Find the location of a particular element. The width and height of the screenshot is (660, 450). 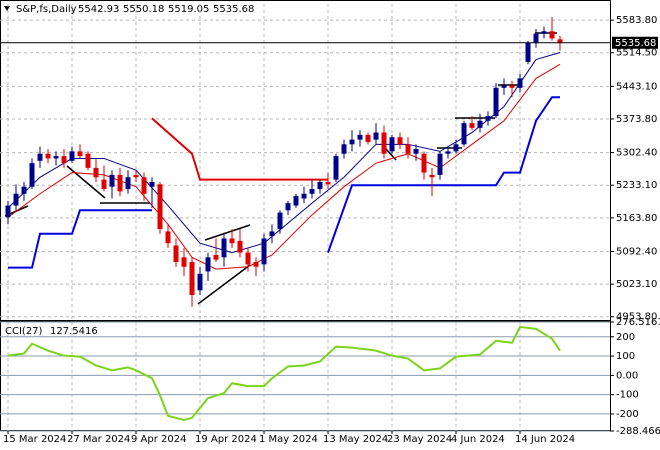

x-tick-label: 4 Jun 2024 is located at coordinates (478, 439).